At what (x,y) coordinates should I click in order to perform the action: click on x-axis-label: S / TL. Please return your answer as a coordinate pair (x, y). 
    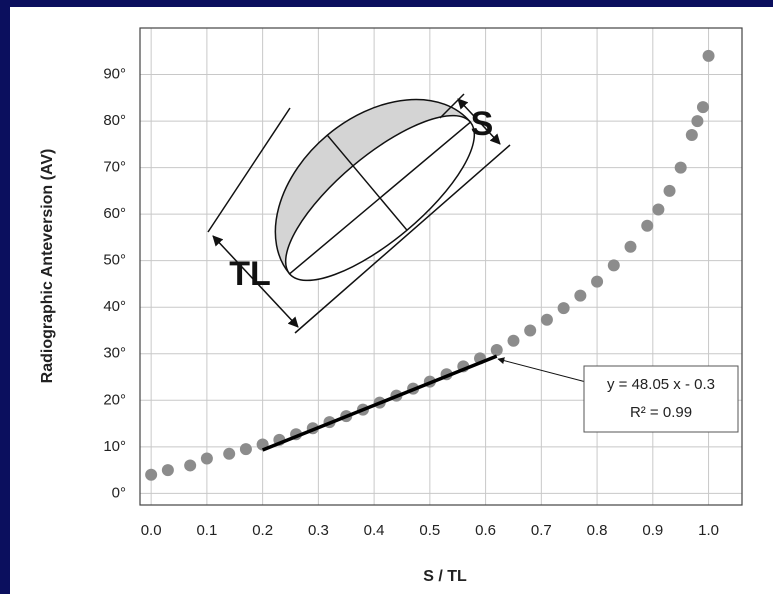
    Looking at the image, I should click on (445, 576).